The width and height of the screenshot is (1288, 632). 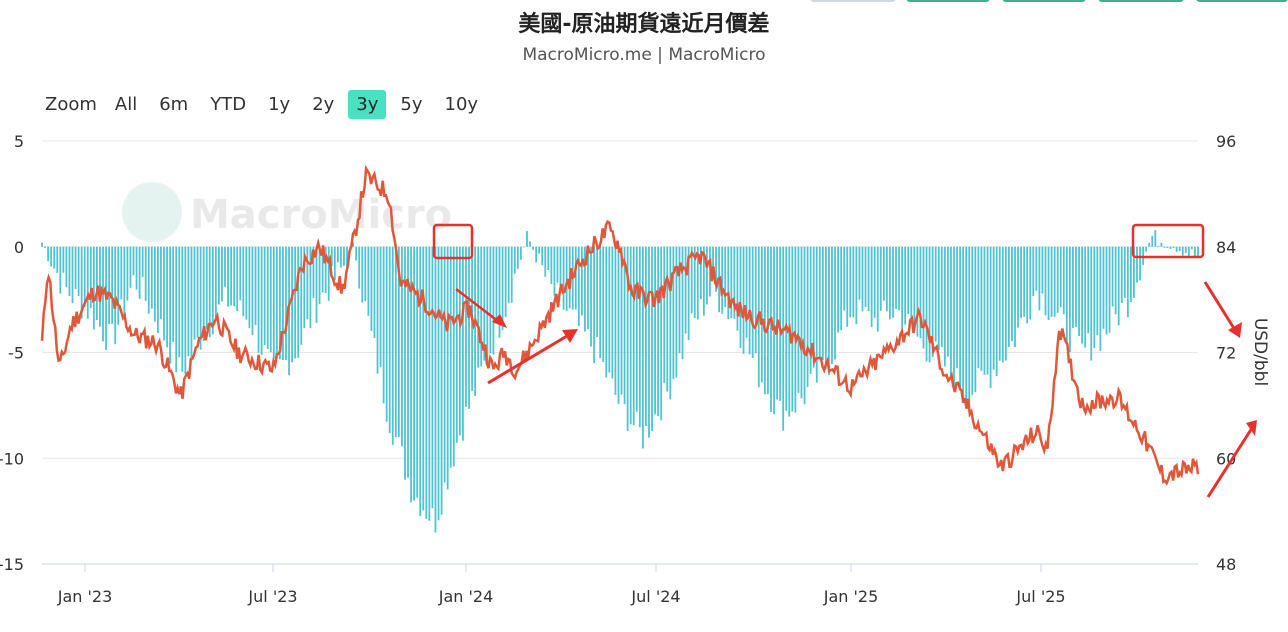 What do you see at coordinates (12, 564) in the screenshot?
I see `left-tick-label: -15` at bounding box center [12, 564].